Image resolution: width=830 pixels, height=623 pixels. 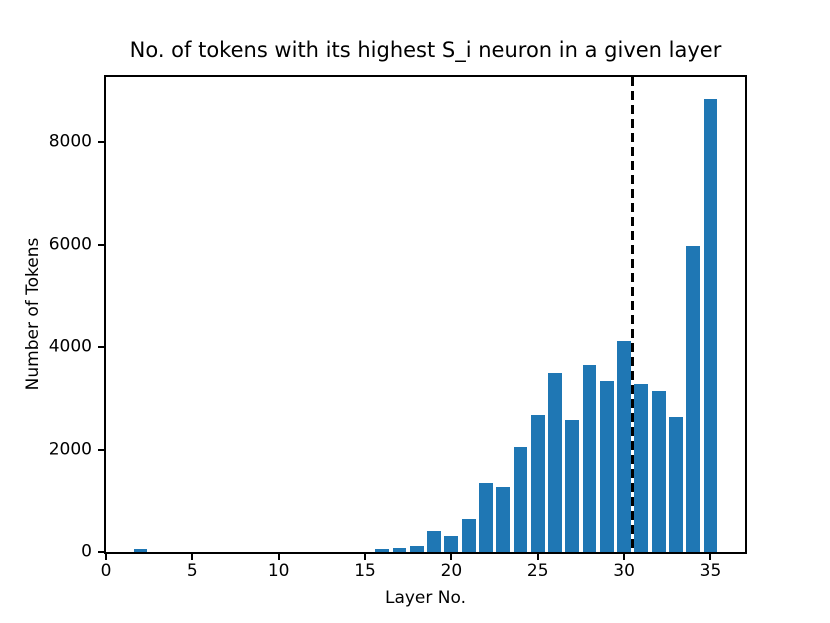 What do you see at coordinates (86, 551) in the screenshot?
I see `y-ticklabel-0: 0` at bounding box center [86, 551].